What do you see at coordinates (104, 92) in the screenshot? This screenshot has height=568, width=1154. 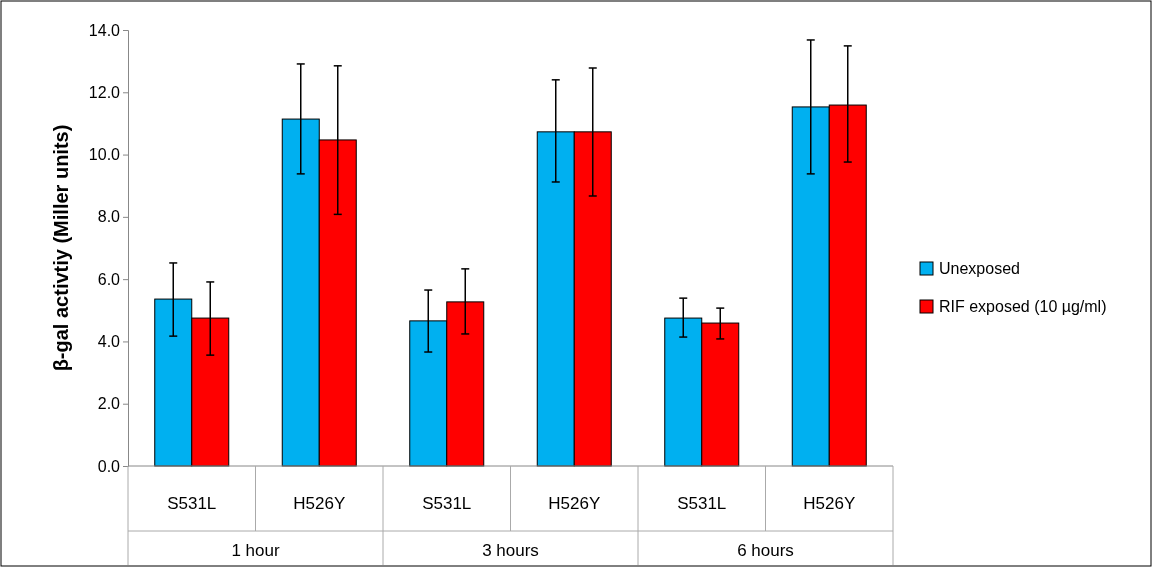 I see `y-tick-label: 12.0` at bounding box center [104, 92].